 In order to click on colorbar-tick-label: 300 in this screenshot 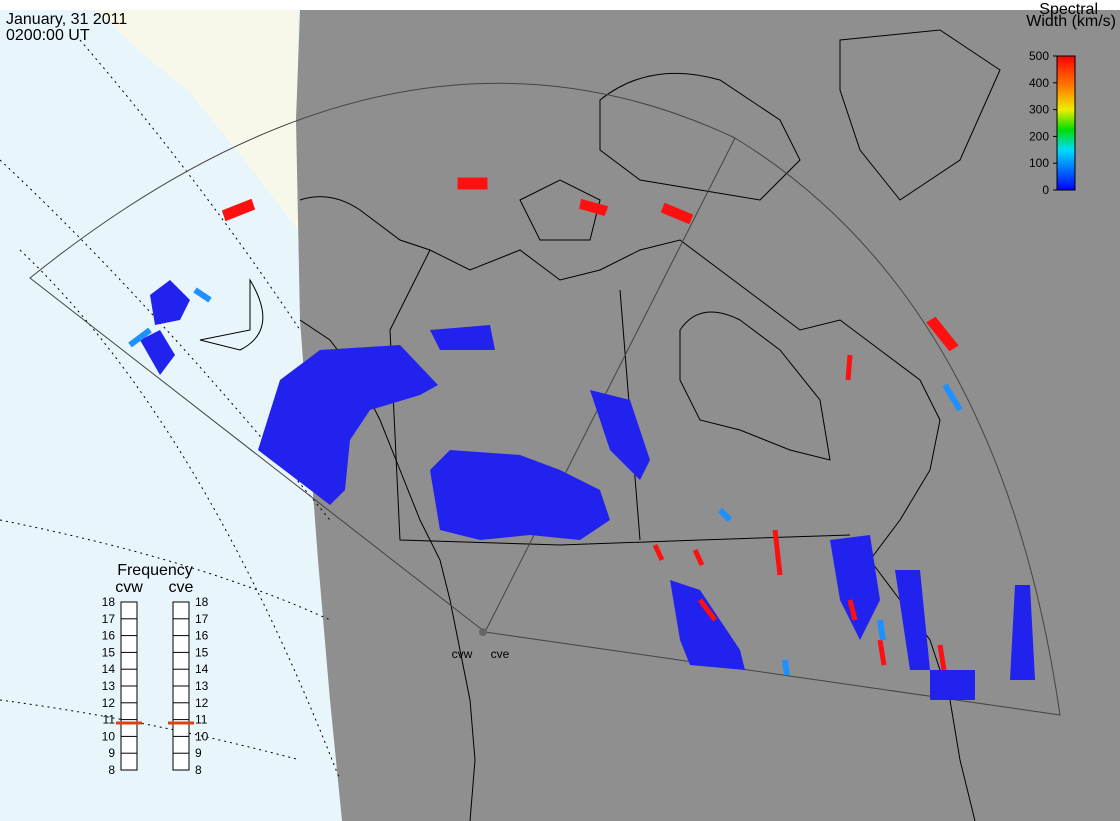, I will do `click(1039, 110)`.